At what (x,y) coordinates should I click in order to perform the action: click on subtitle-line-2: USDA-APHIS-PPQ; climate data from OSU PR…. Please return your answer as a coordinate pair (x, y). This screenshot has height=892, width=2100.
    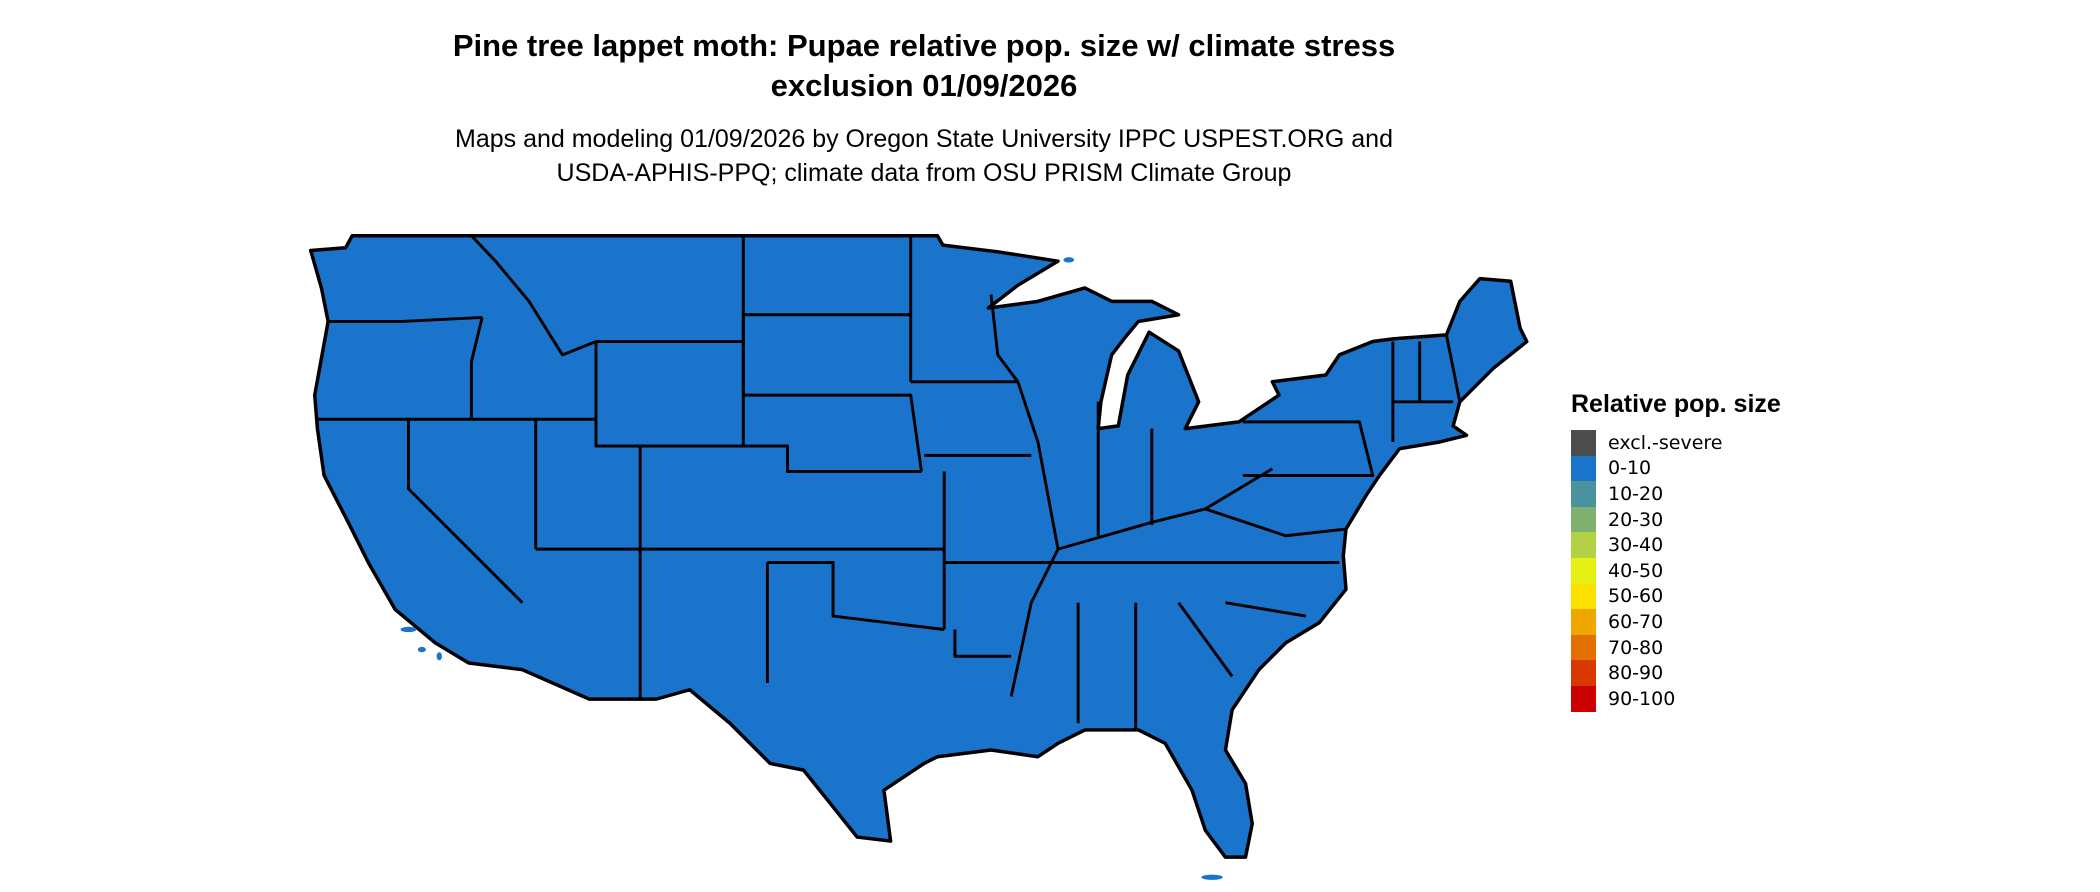
    Looking at the image, I should click on (924, 173).